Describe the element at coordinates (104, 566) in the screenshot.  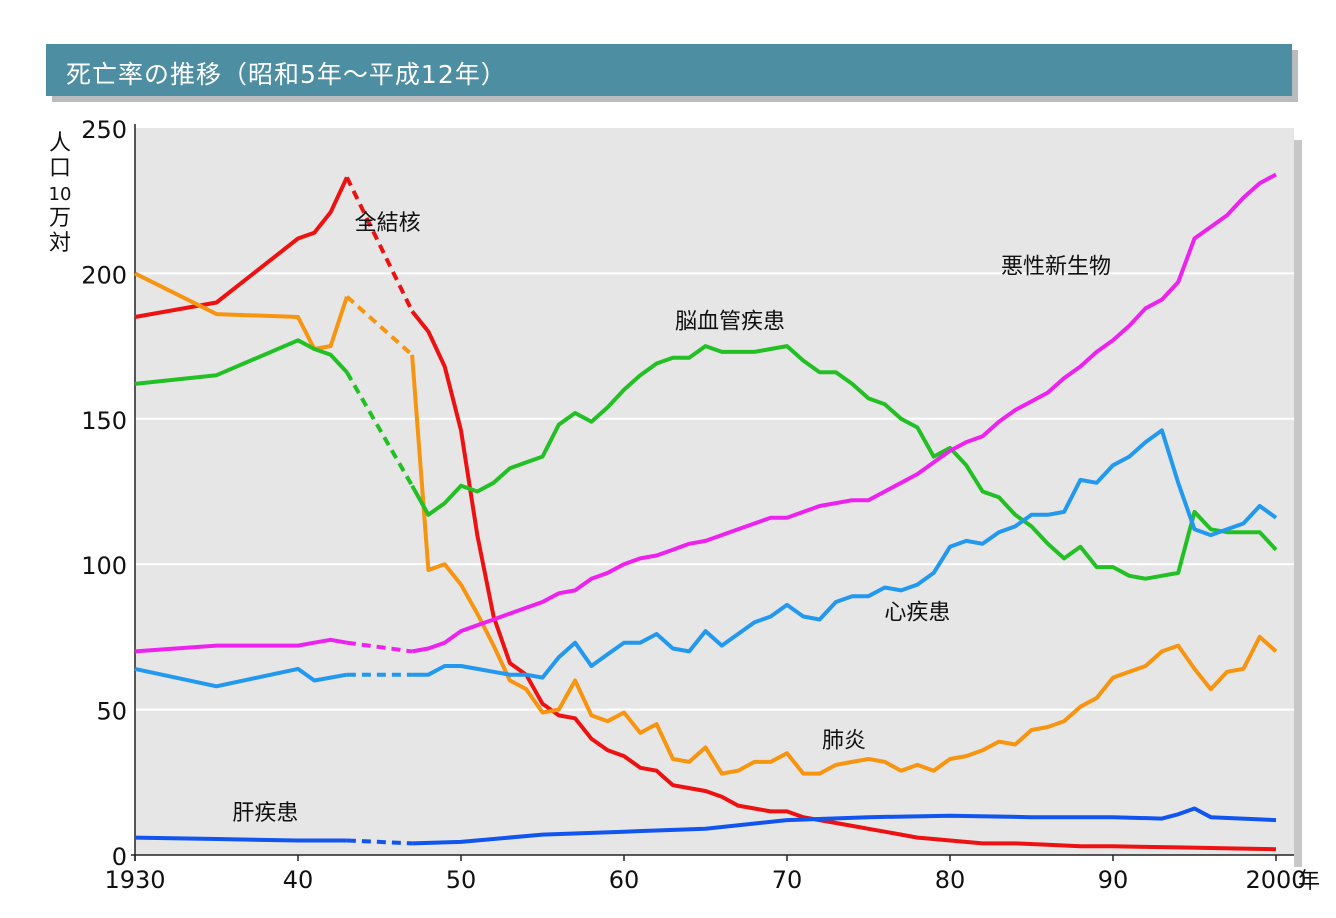
I see `y-tick-label: 100` at that location.